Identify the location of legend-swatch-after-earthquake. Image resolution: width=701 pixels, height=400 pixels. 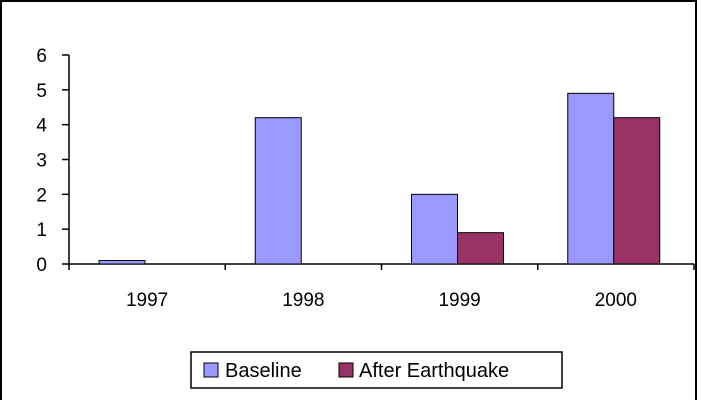
(346, 370).